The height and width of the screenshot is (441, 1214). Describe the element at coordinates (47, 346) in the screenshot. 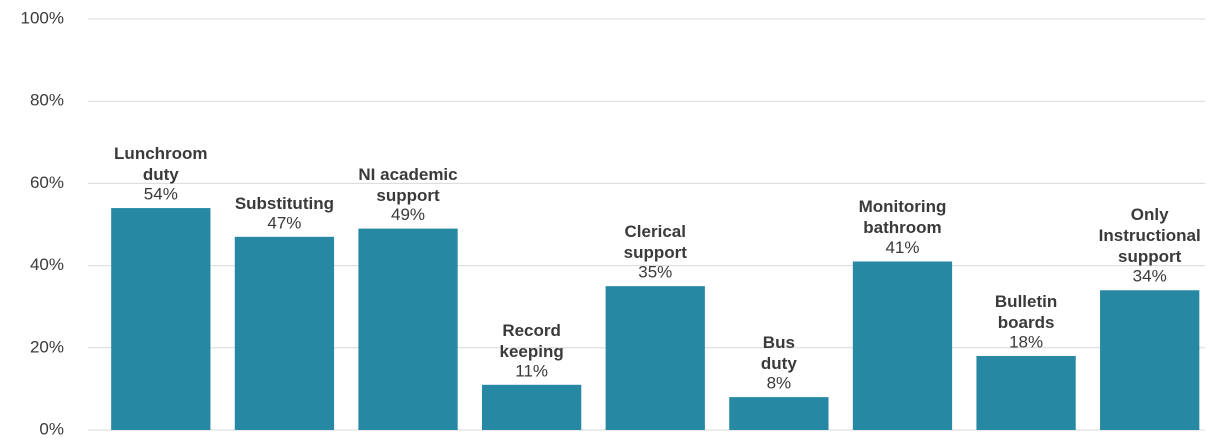

I see `y-tick-label: 20%` at that location.